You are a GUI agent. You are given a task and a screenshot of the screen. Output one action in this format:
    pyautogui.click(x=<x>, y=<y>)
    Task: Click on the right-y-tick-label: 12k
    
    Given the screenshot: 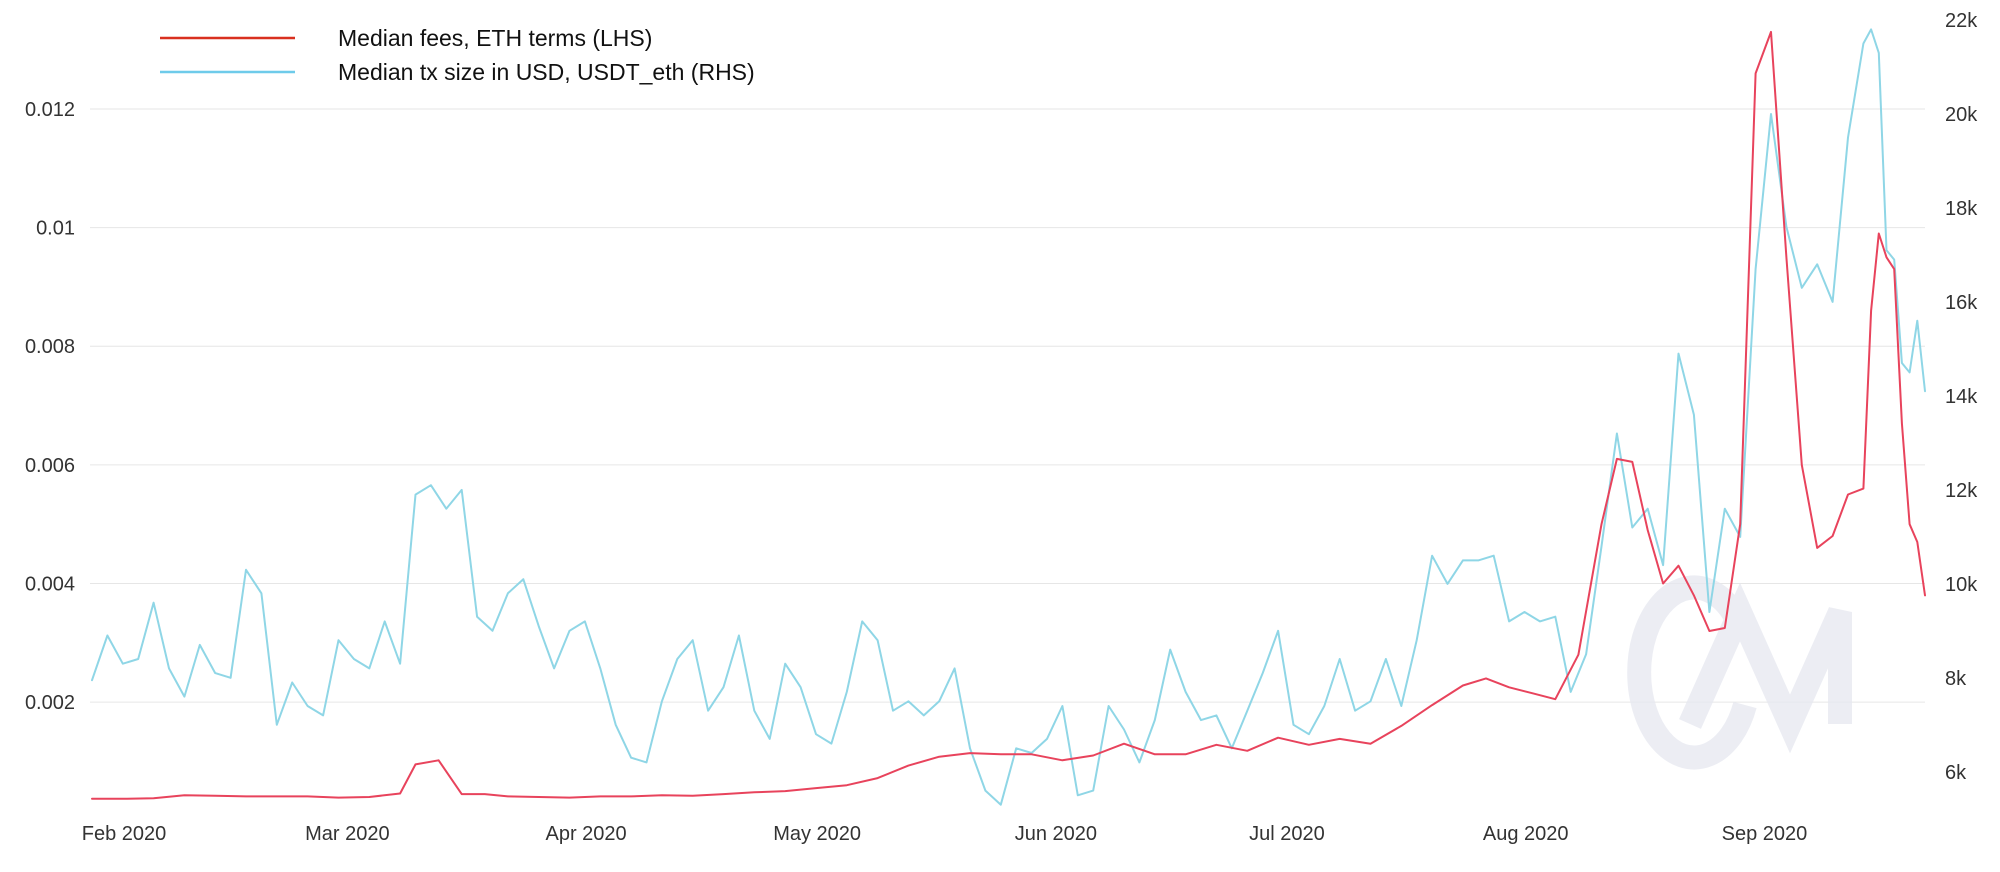 What is the action you would take?
    pyautogui.click(x=1961, y=491)
    